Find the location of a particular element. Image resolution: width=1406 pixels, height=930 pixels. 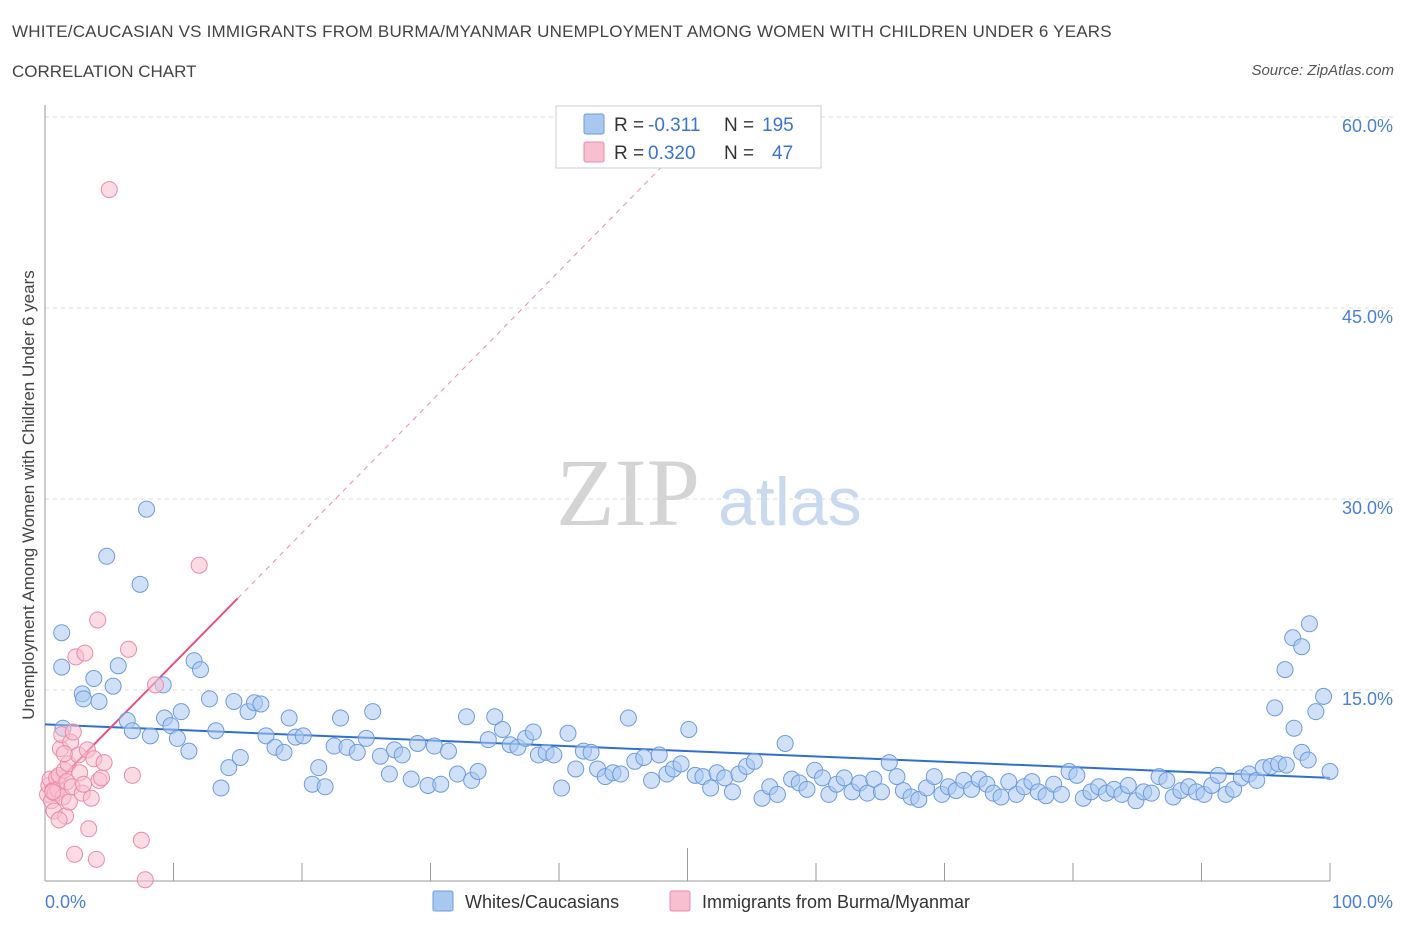

x-tick-marks is located at coordinates (752, 864).